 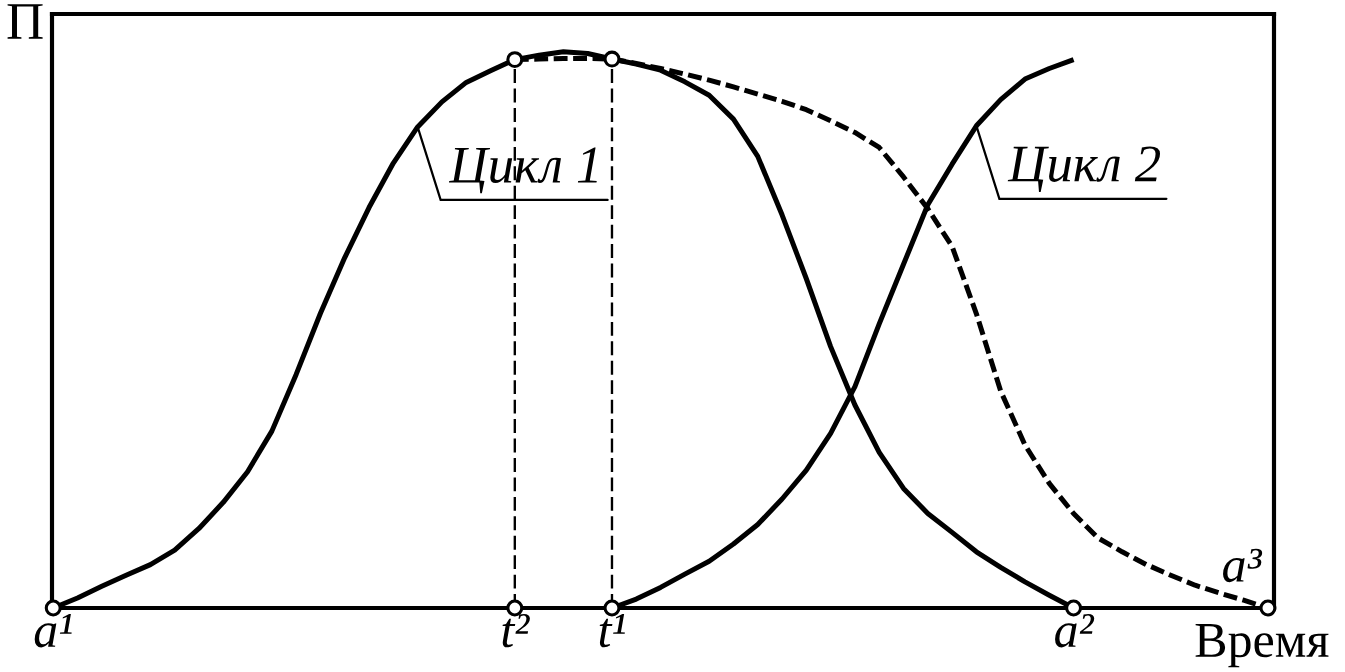 I want to click on x-tick-label: t², so click(x=516, y=630).